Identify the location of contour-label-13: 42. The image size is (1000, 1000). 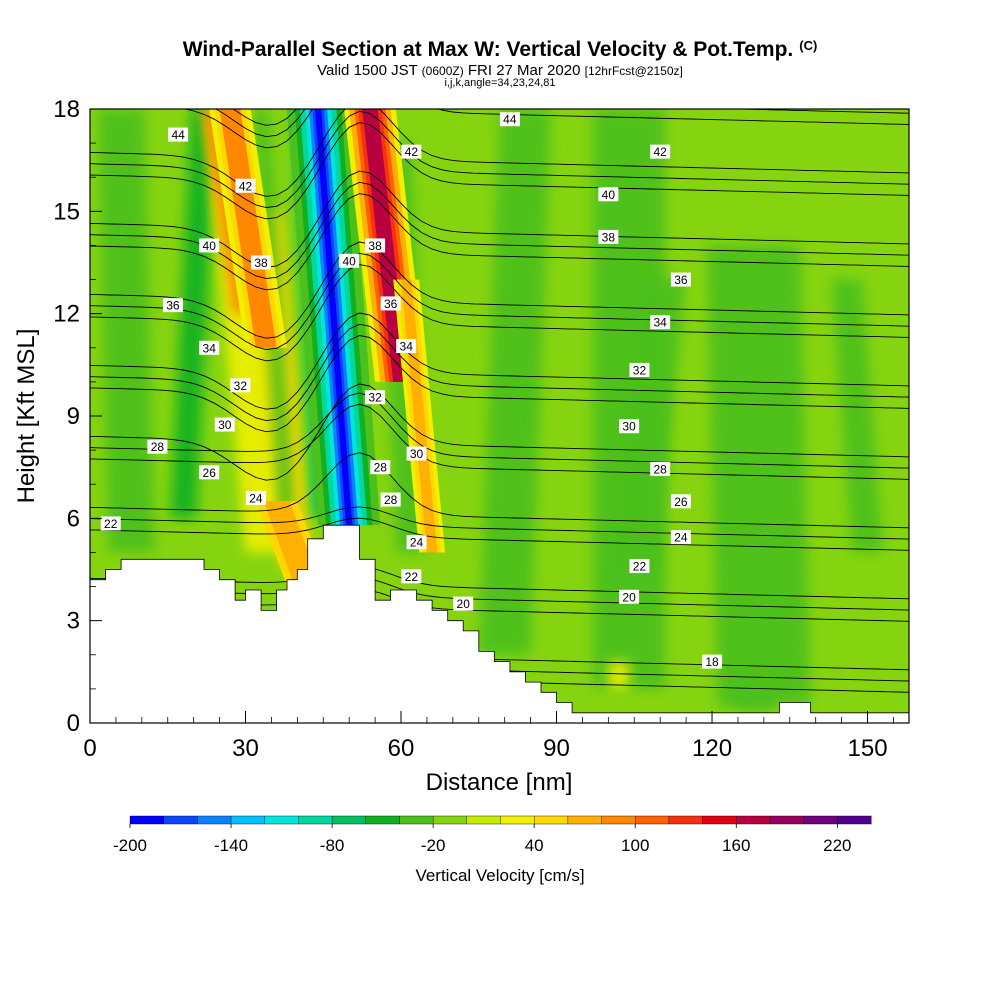
(411, 151).